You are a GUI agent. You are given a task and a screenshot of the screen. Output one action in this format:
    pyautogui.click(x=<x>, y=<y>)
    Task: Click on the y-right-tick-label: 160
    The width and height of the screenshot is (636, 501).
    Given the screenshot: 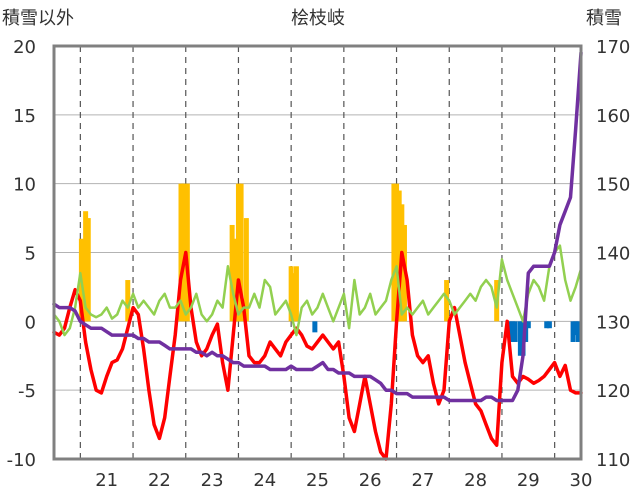 What is the action you would take?
    pyautogui.click(x=613, y=116)
    